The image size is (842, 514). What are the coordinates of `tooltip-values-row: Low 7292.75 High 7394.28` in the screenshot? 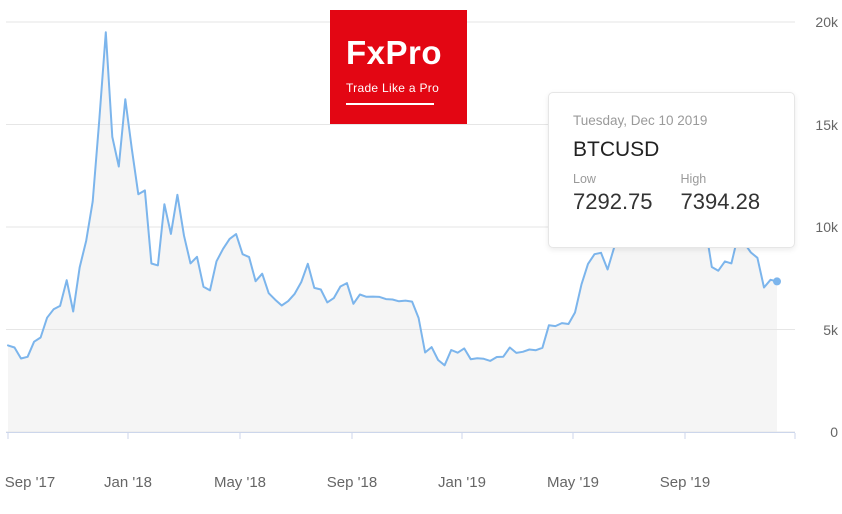 It's located at (671, 193).